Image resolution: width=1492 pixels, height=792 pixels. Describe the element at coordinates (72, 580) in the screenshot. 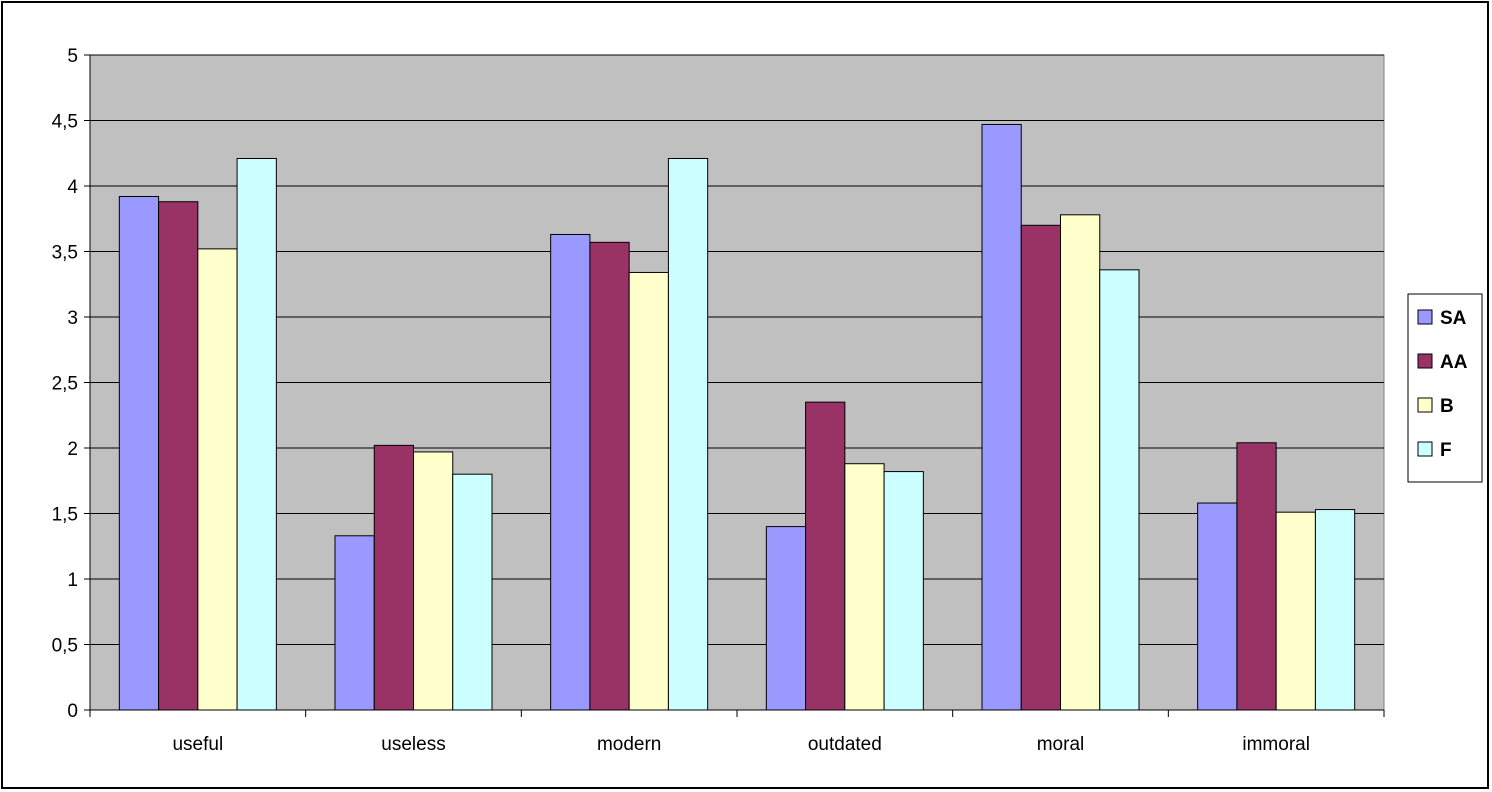

I see `y-tick-label: 1` at that location.